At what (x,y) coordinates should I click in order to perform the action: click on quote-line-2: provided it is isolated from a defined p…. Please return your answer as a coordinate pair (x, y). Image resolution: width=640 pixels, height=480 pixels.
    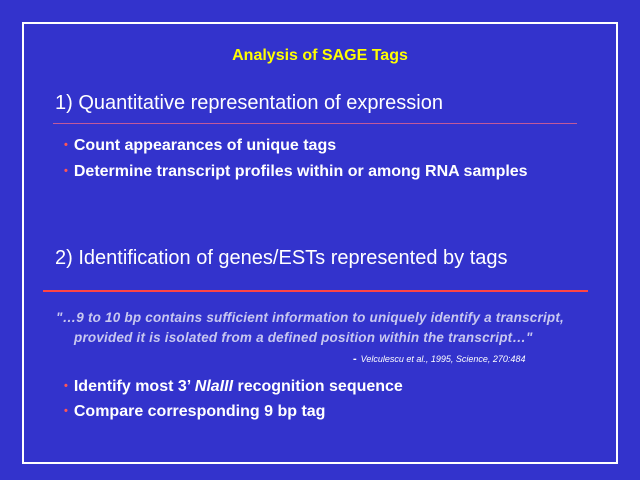
    Looking at the image, I should click on (303, 337).